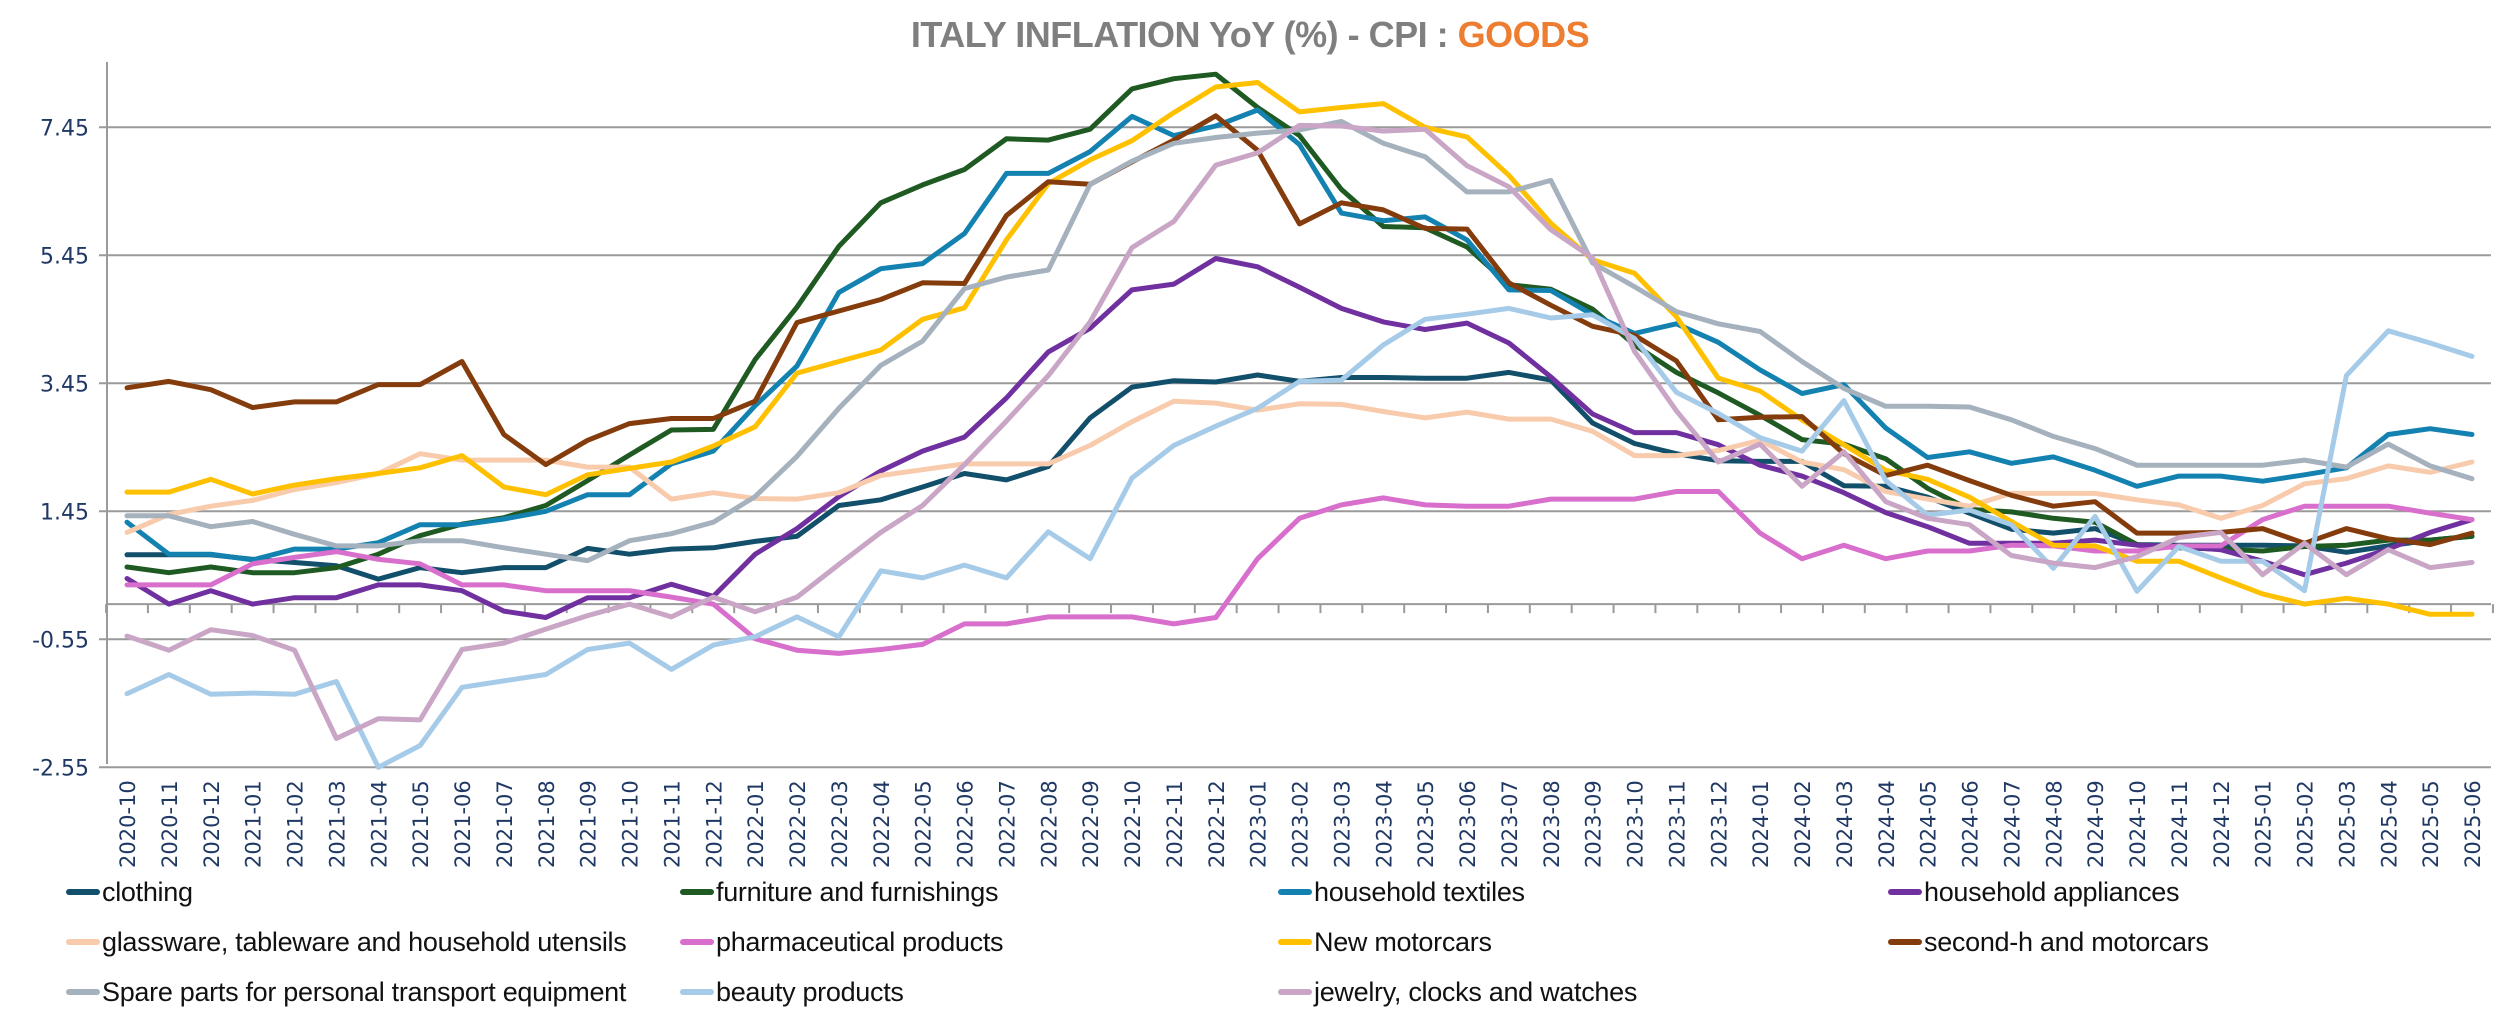 The width and height of the screenshot is (2500, 1036). I want to click on x-tick-label: 2024-12, so click(2222, 824).